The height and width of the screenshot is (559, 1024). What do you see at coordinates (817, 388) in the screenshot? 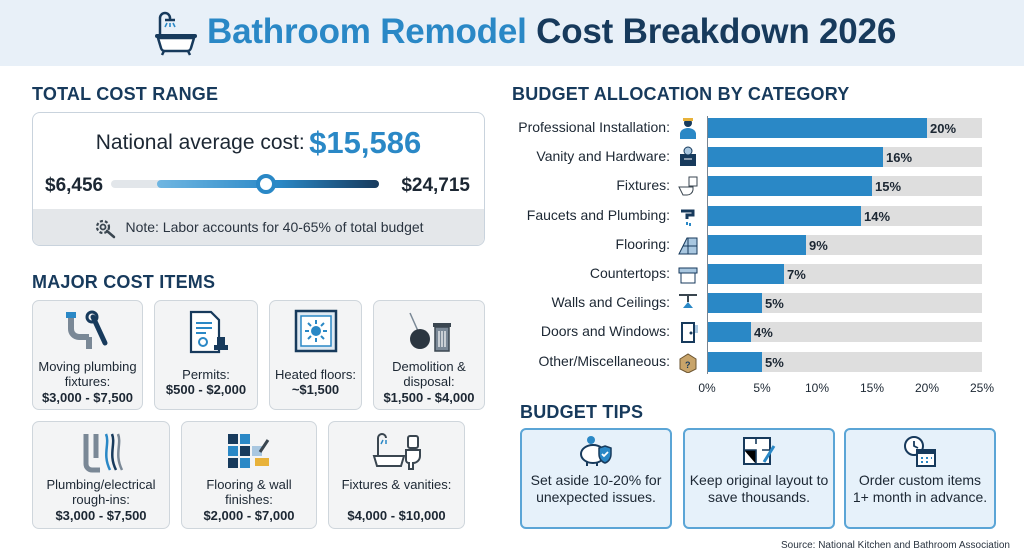
I see `x-axis-tick-label: 10%` at bounding box center [817, 388].